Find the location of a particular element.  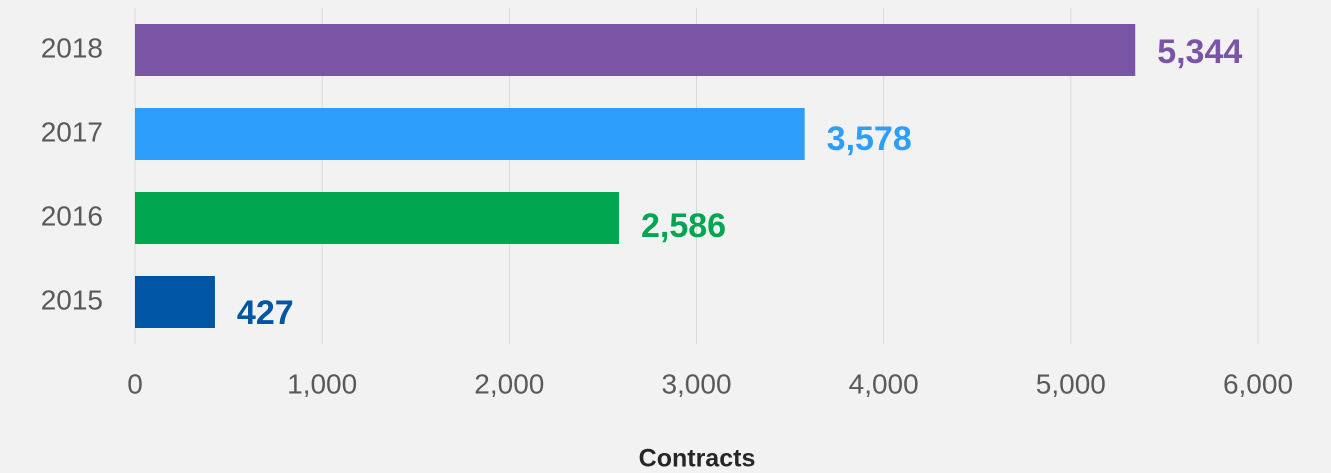

x-tick-label: 0 is located at coordinates (135, 383).